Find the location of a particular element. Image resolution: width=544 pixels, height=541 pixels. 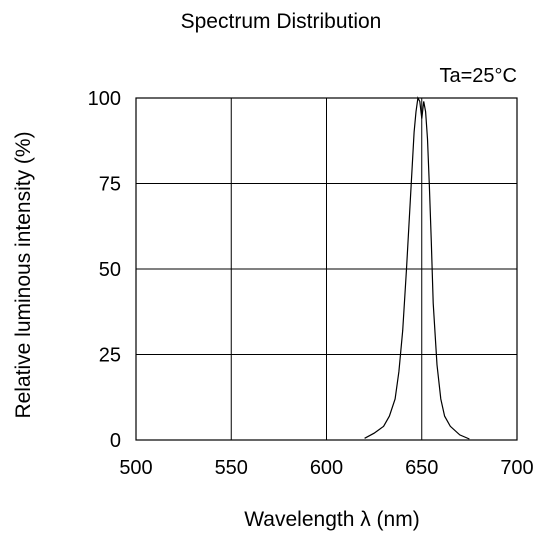

y-tick-label: 75 is located at coordinates (110, 185).